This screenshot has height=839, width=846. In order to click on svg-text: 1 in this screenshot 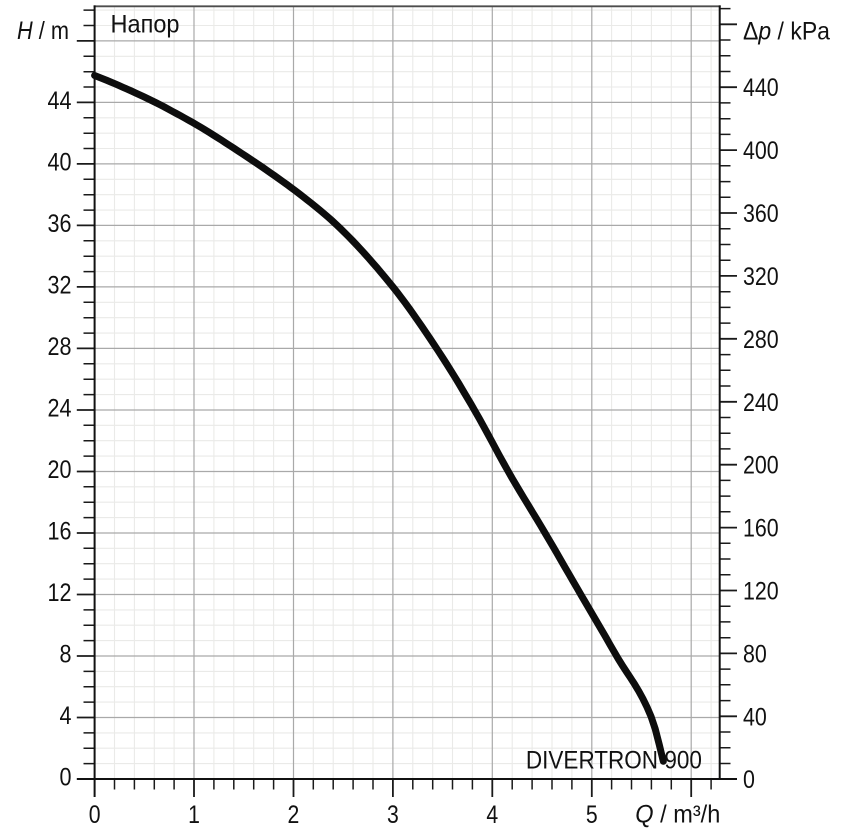, I will do `click(194, 815)`.